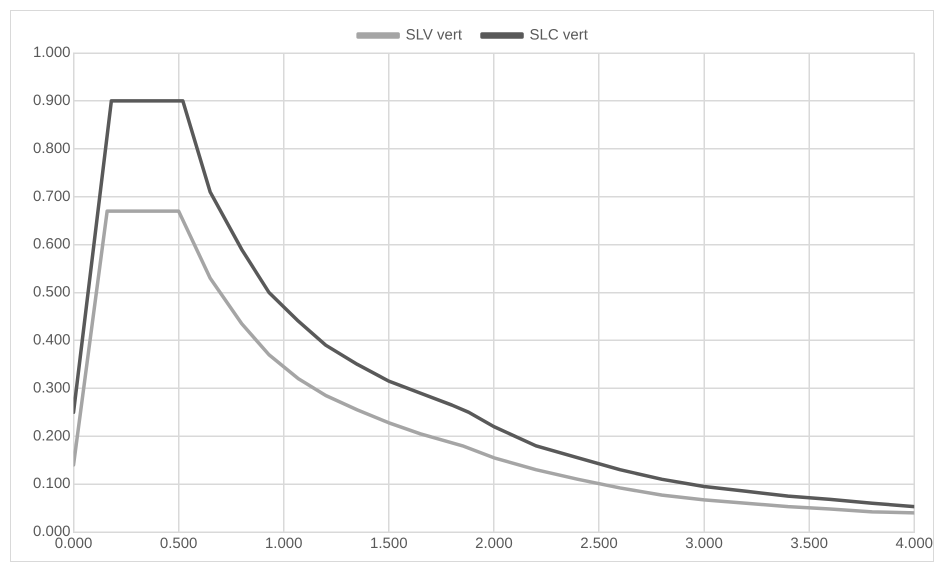 The height and width of the screenshot is (564, 936). I want to click on y-tick-label: 0.300, so click(51, 387).